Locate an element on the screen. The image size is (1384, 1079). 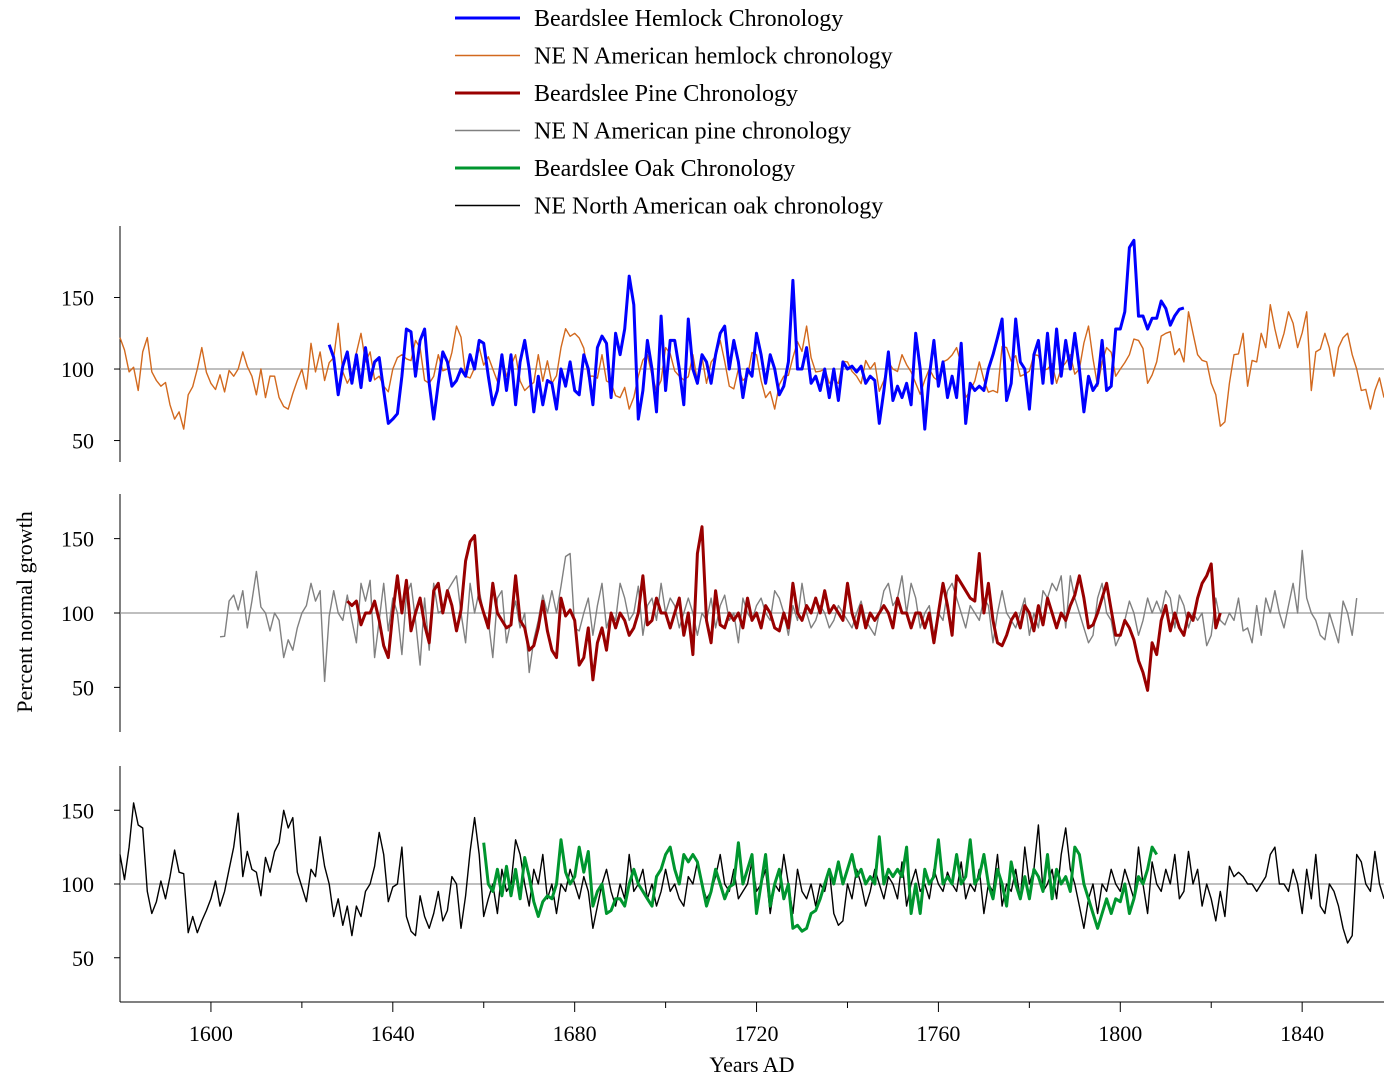
legend-entry: NE North American oak chronology is located at coordinates (669, 207).